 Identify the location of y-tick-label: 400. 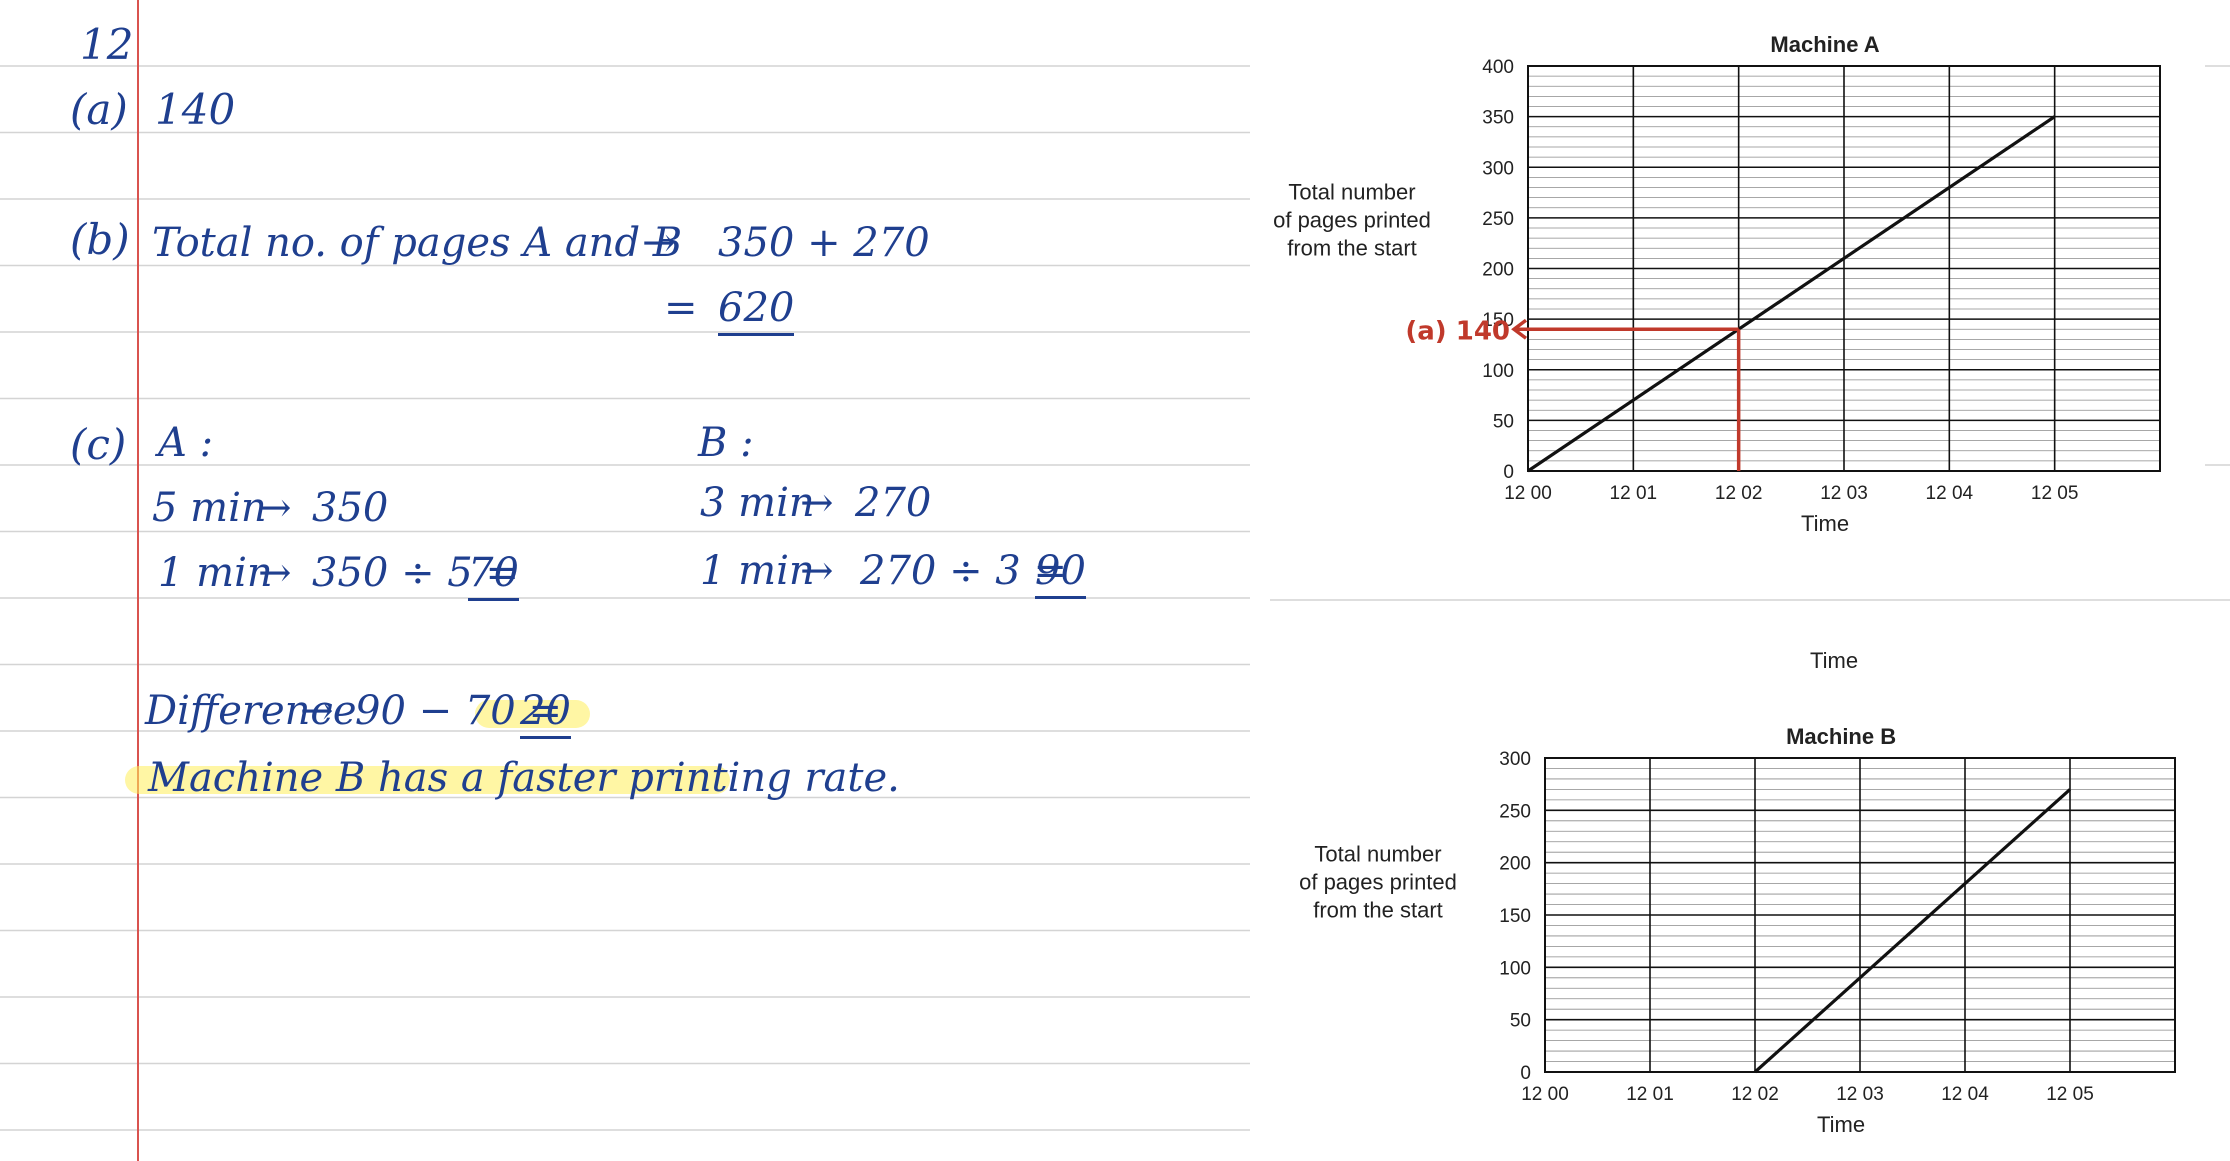
(1498, 67).